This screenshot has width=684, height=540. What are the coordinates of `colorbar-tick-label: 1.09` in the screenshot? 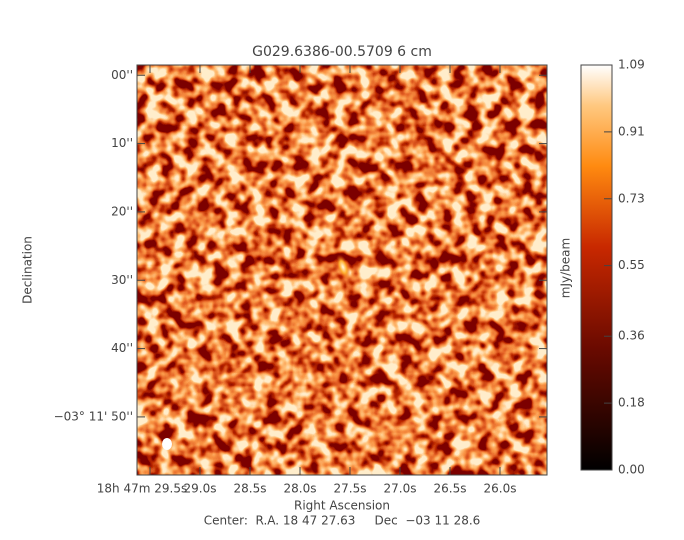 It's located at (631, 65).